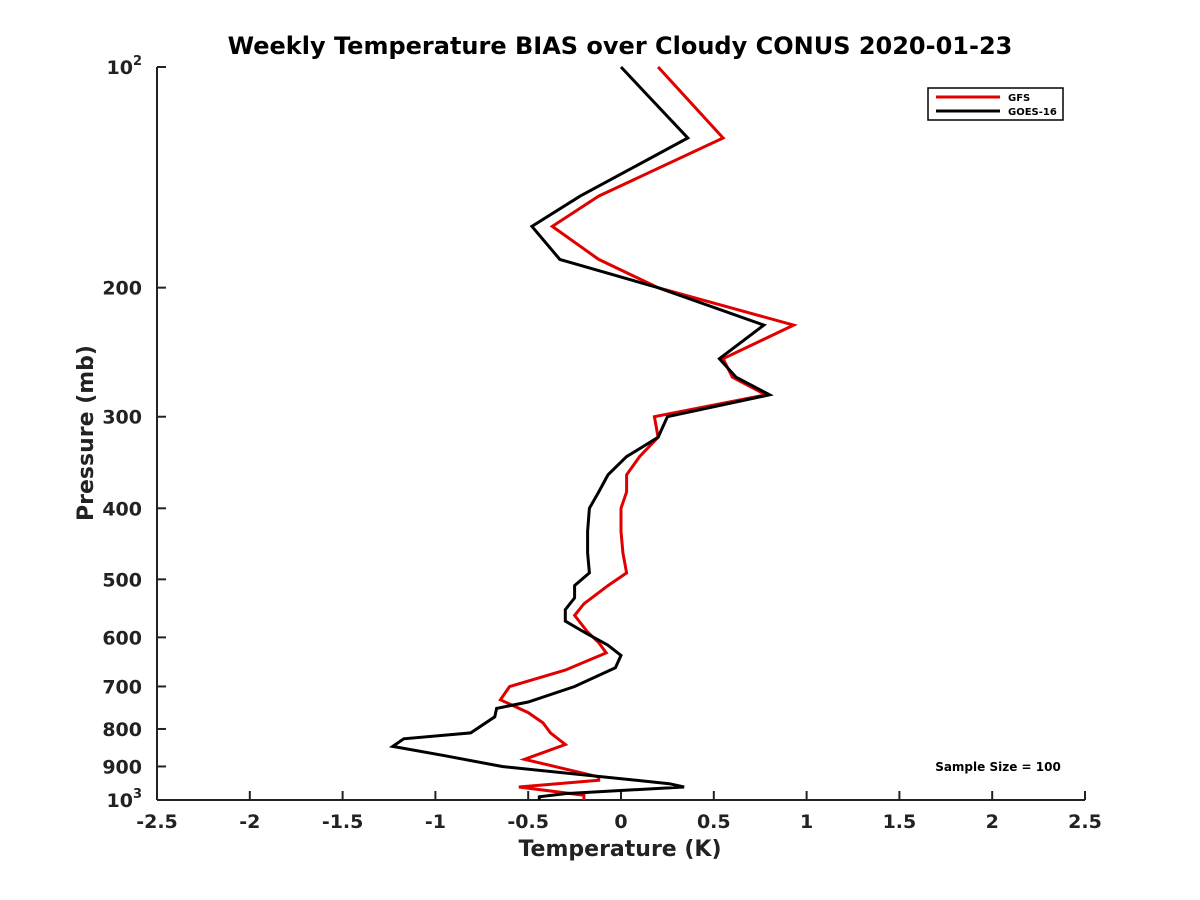 The height and width of the screenshot is (900, 1200). Describe the element at coordinates (900, 822) in the screenshot. I see `x-tick-label: 1.5` at that location.